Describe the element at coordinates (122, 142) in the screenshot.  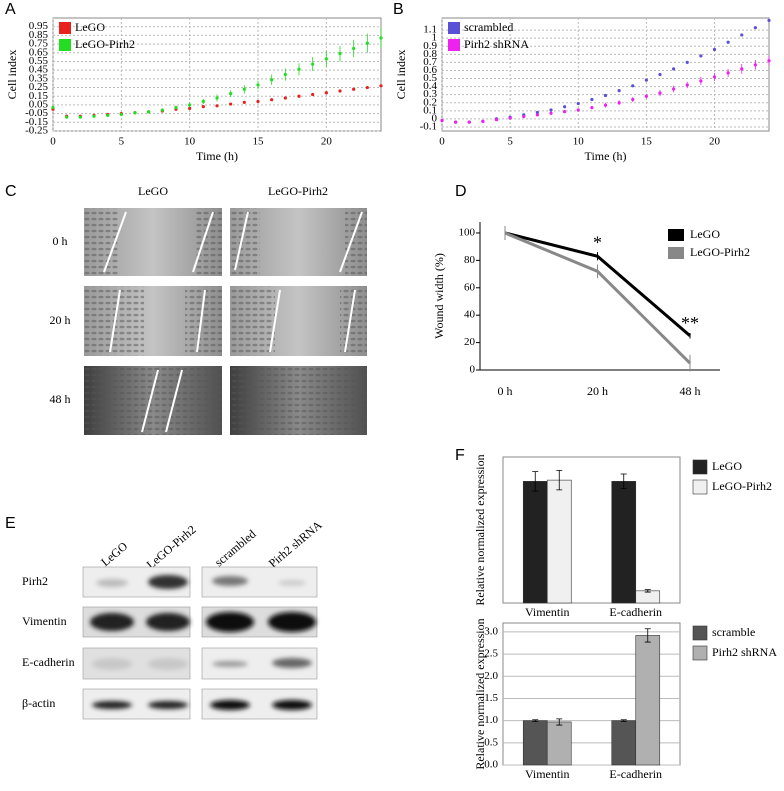
I see `x-tick-label: 5` at that location.